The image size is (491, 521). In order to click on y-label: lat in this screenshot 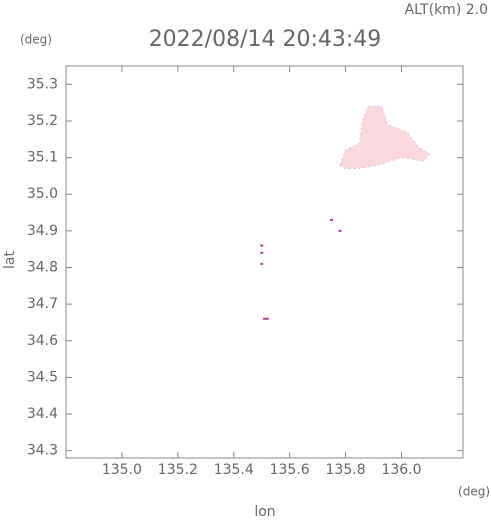, I will do `click(10, 260)`.